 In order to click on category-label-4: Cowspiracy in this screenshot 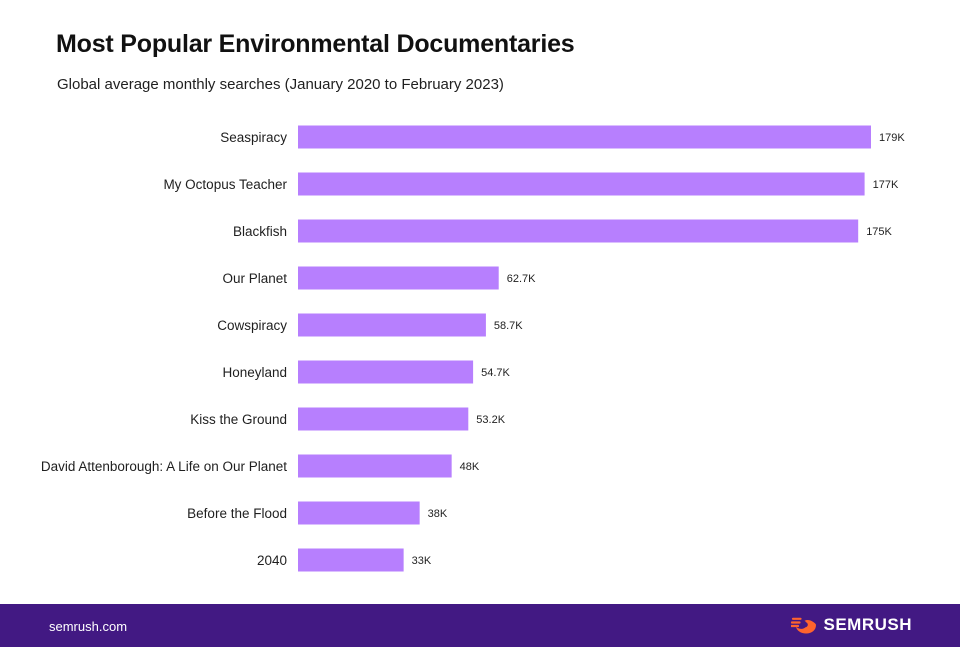, I will do `click(252, 325)`.